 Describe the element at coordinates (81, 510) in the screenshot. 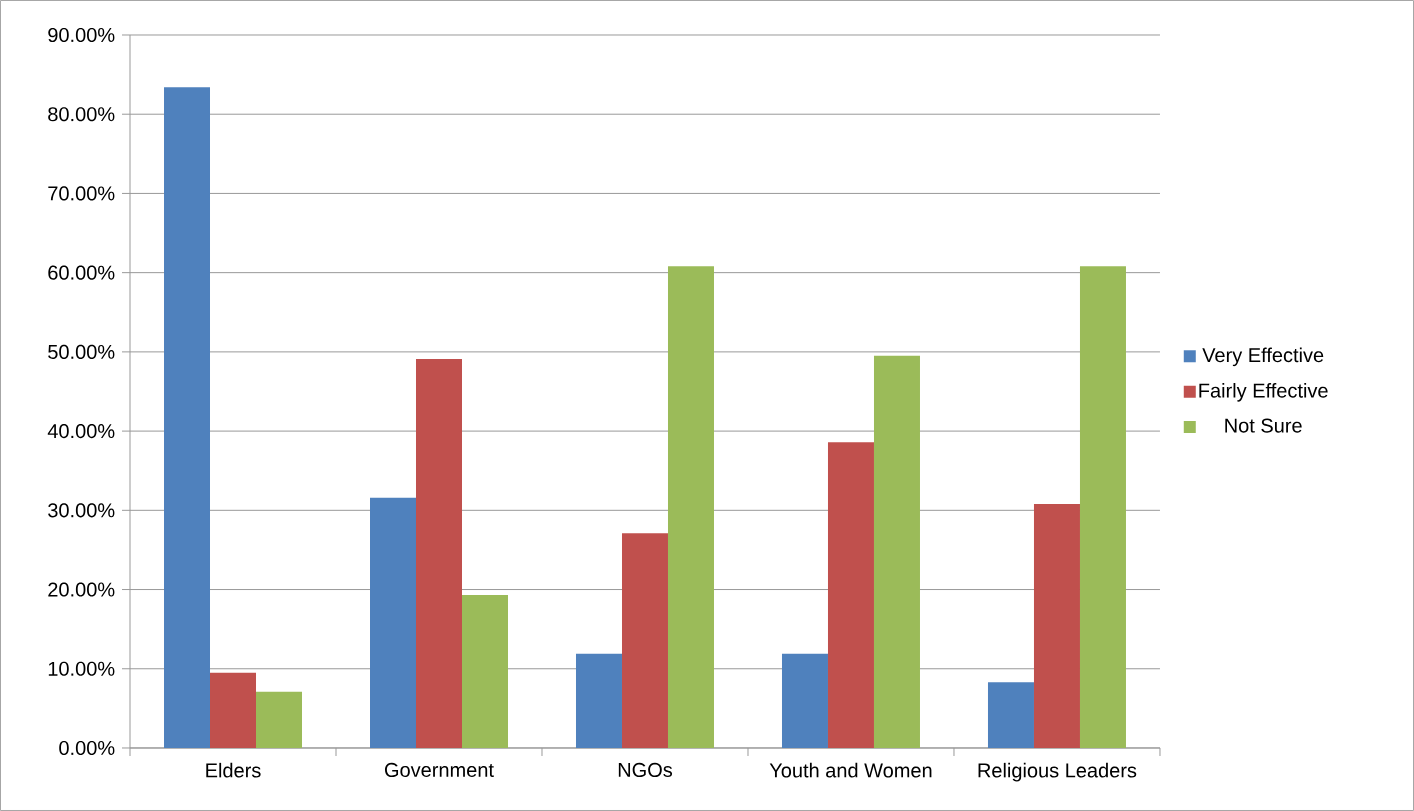

I see `y-tick-label: 30.00%` at that location.